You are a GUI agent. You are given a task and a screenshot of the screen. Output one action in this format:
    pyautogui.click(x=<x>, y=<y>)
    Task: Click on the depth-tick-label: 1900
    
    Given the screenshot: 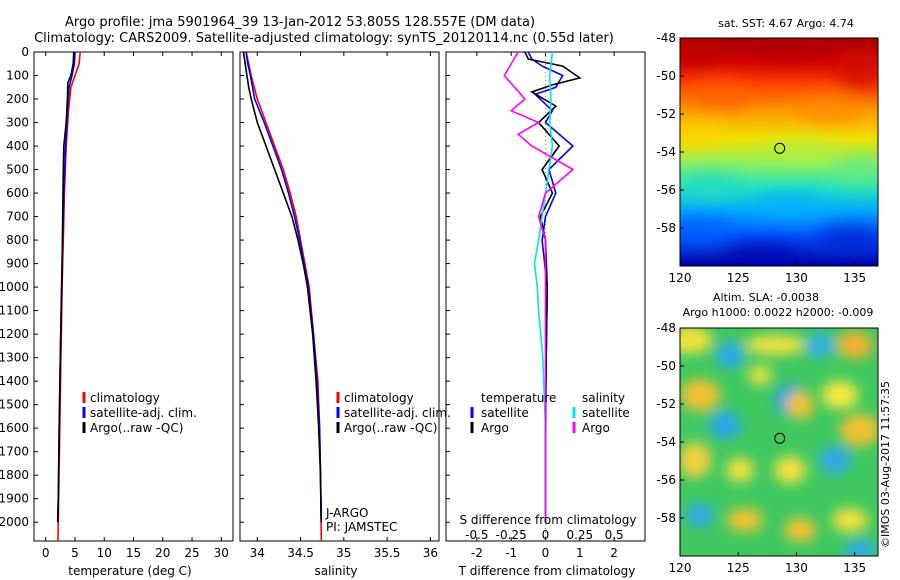 What is the action you would take?
    pyautogui.click(x=14, y=499)
    